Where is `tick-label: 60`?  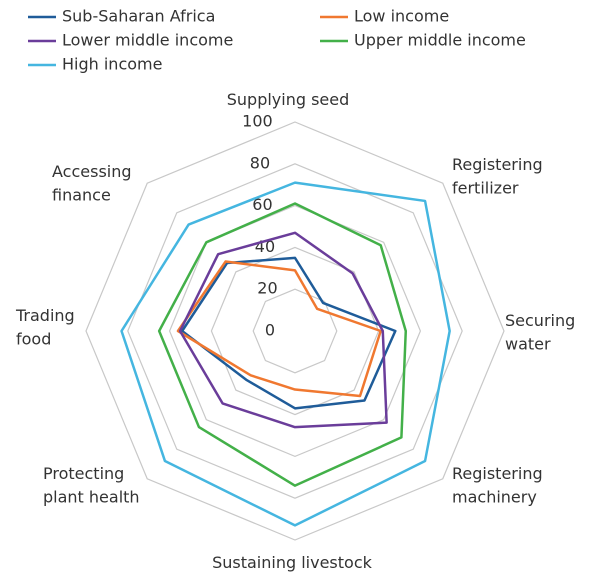
tick-label: 60 is located at coordinates (262, 204).